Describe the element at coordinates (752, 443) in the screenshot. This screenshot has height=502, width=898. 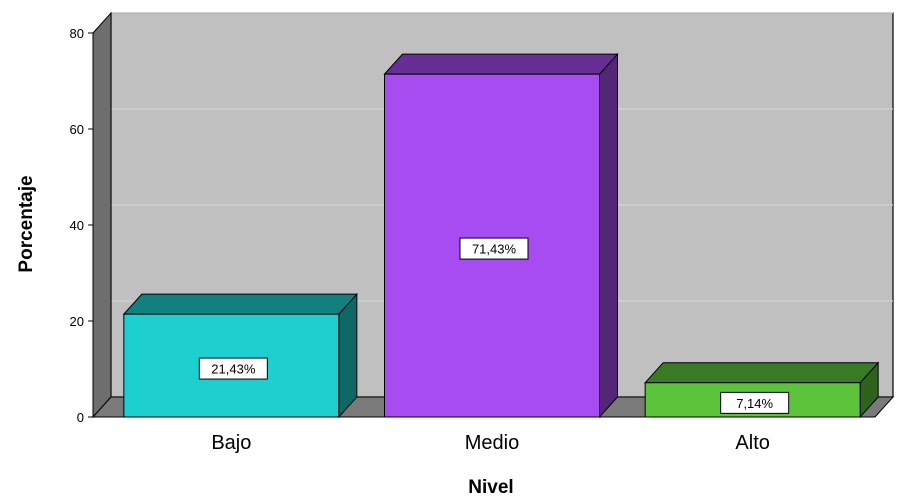
I see `x-tick-label: Alto` at that location.